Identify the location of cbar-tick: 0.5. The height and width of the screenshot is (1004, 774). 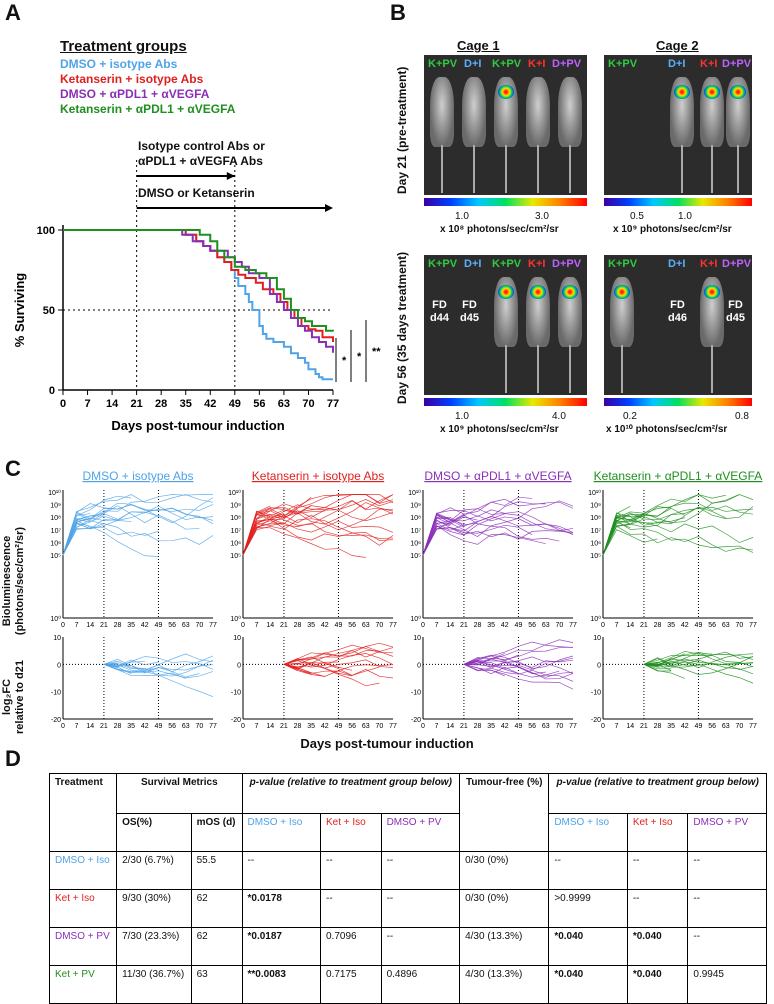
(637, 216).